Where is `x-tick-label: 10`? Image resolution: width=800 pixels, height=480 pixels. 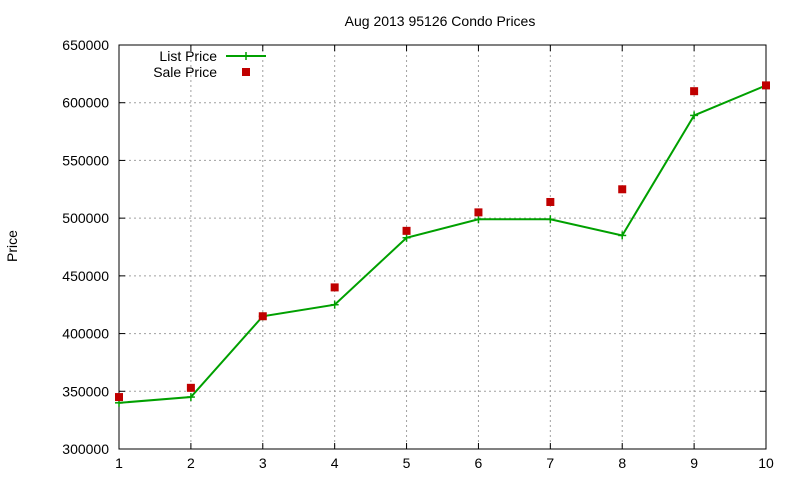 x-tick-label: 10 is located at coordinates (766, 463).